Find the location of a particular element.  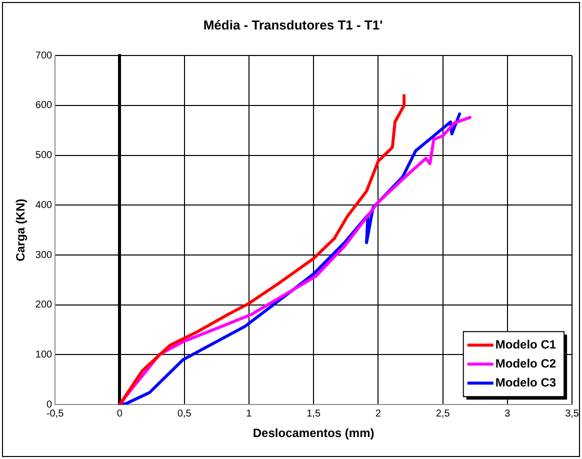

y-tick-label: 600 is located at coordinates (44, 106).